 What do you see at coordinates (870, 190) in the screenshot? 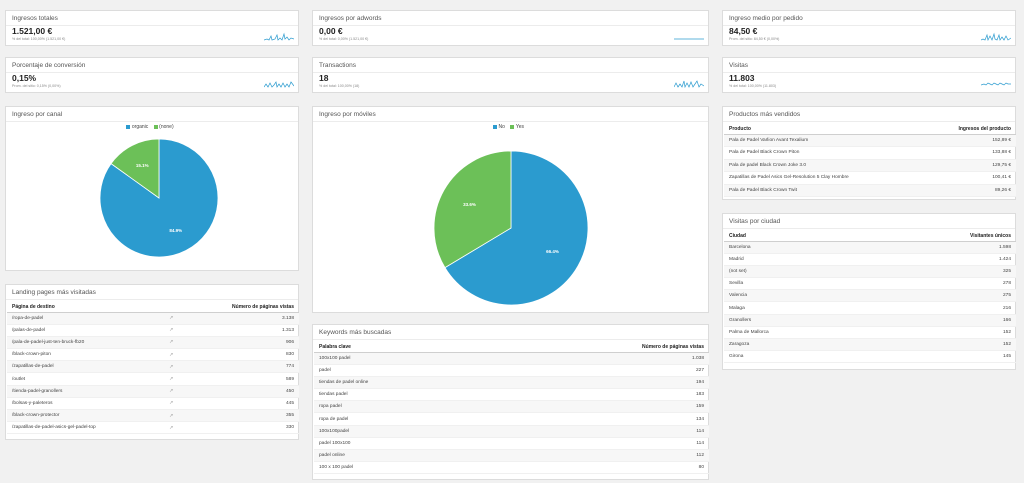
I see `table-row: Pala de Padel Black Crown Twit 89,26 €` at bounding box center [870, 190].